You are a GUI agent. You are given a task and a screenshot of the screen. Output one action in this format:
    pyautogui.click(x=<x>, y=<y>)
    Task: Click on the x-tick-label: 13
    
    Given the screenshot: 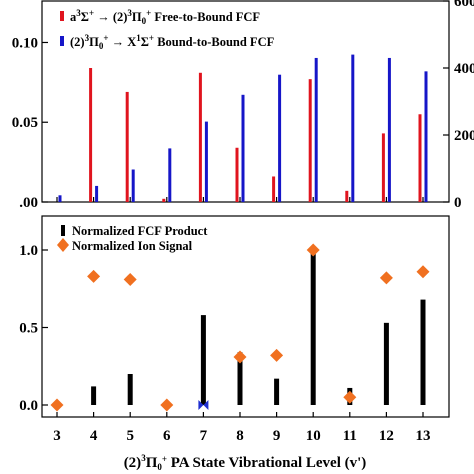 What is the action you would take?
    pyautogui.click(x=423, y=436)
    